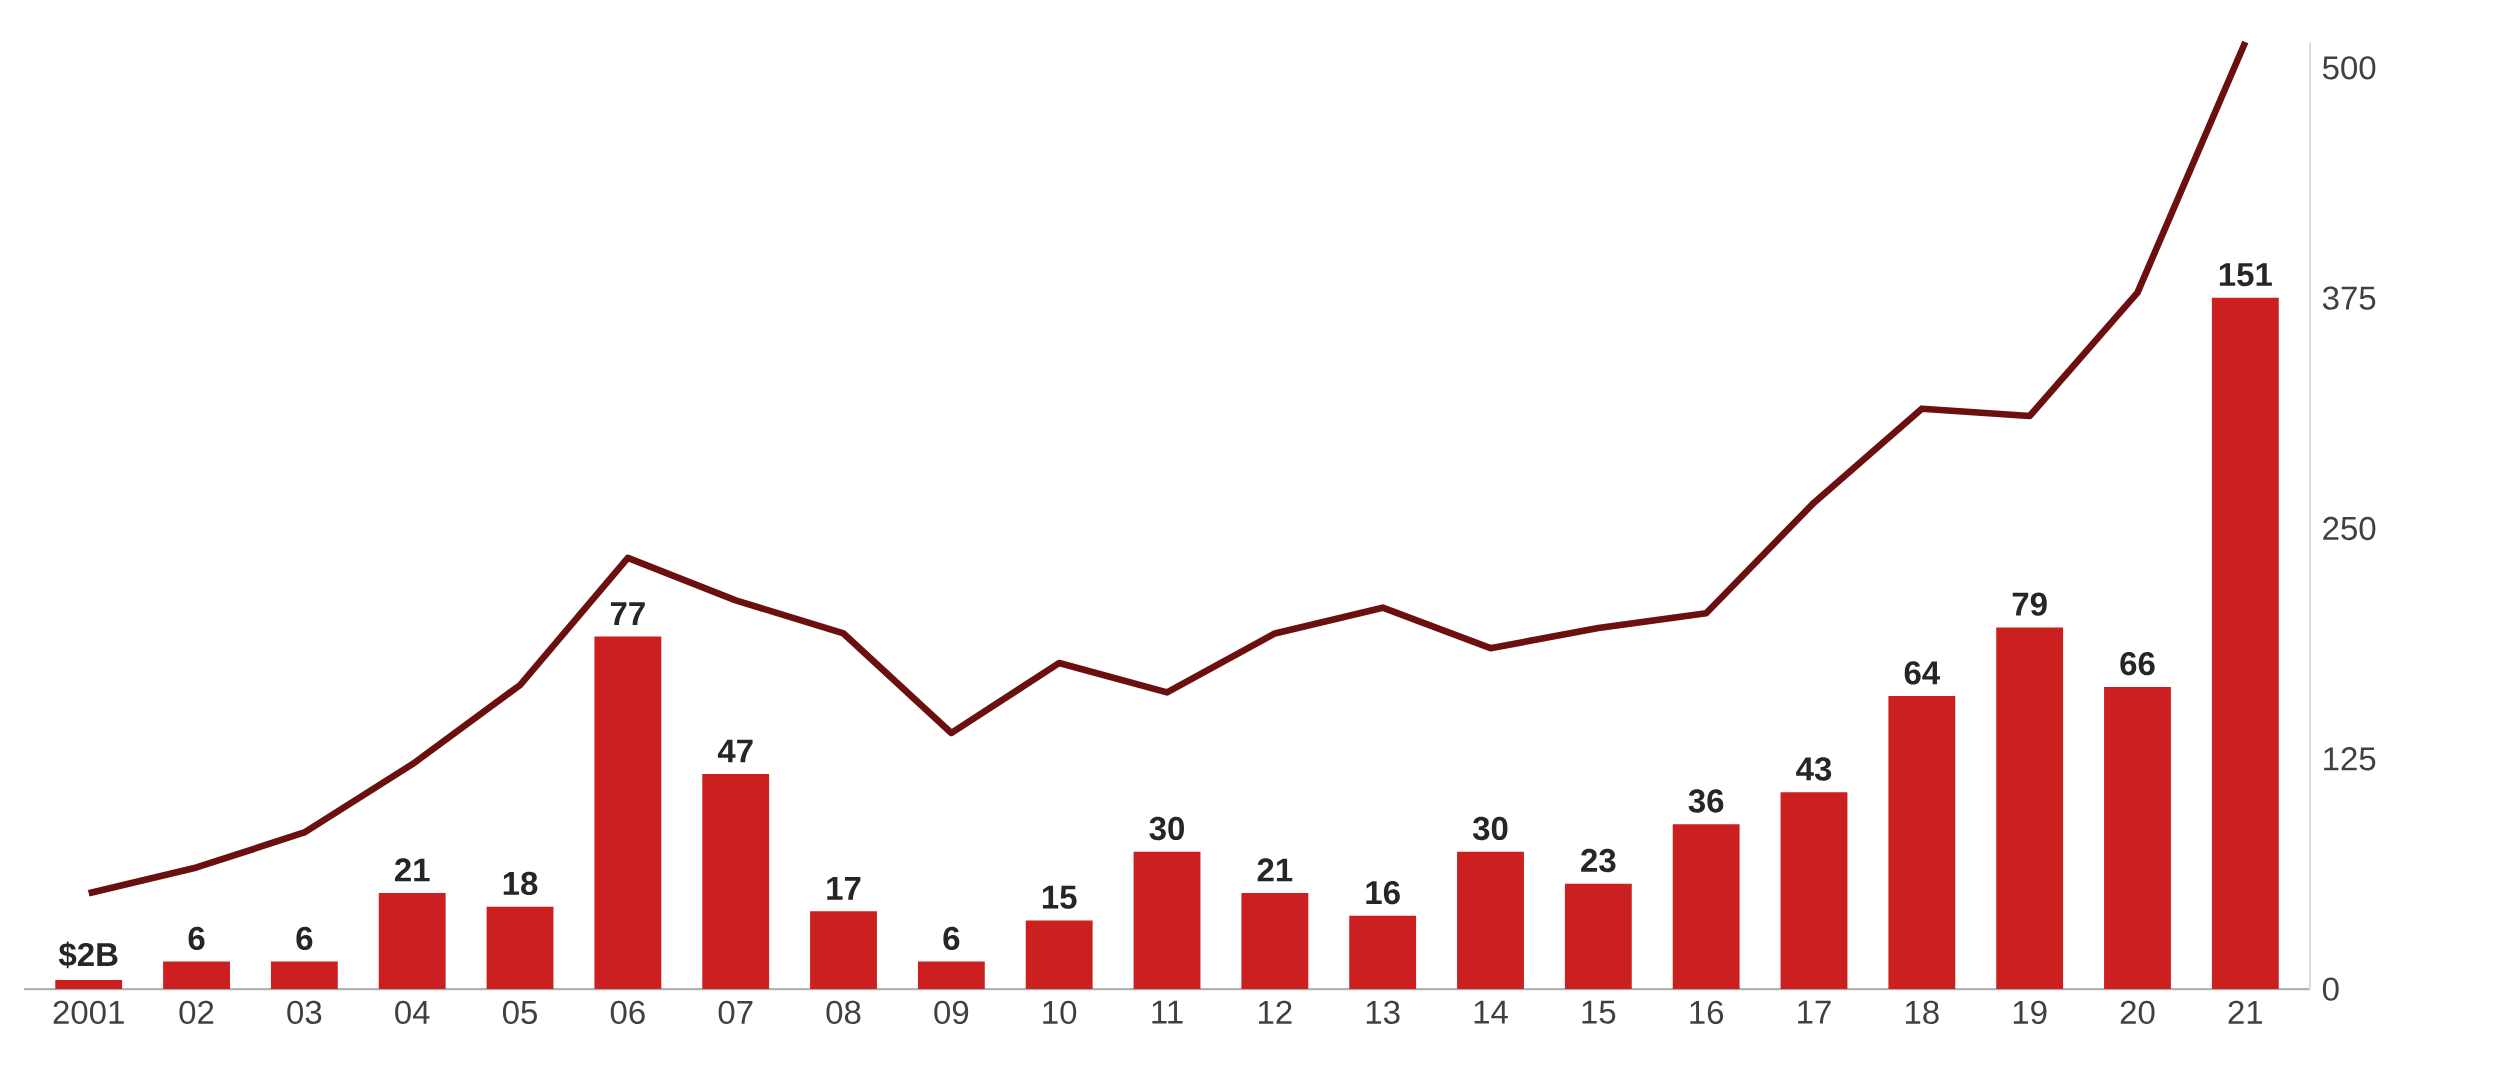 The width and height of the screenshot is (2496, 1067). What do you see at coordinates (627, 1012) in the screenshot?
I see `x-tick-label: 06` at bounding box center [627, 1012].